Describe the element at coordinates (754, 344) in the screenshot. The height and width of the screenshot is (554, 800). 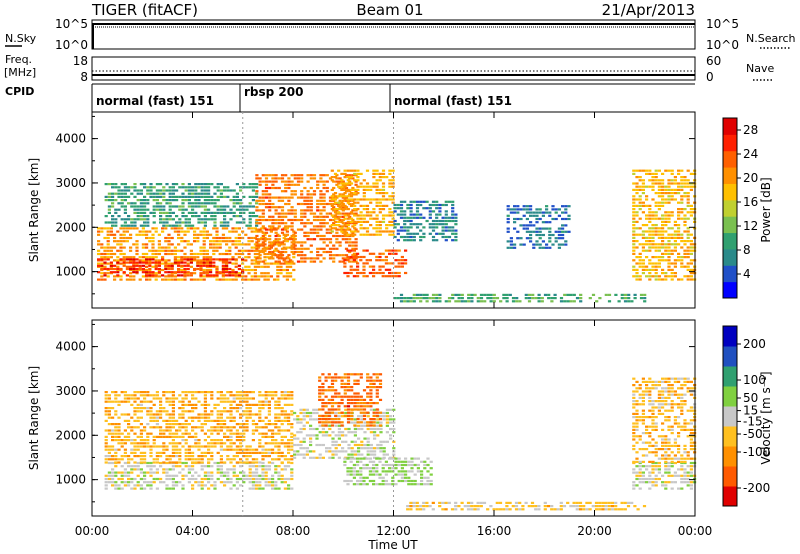
I see `colorbar-label-0: 200` at that location.